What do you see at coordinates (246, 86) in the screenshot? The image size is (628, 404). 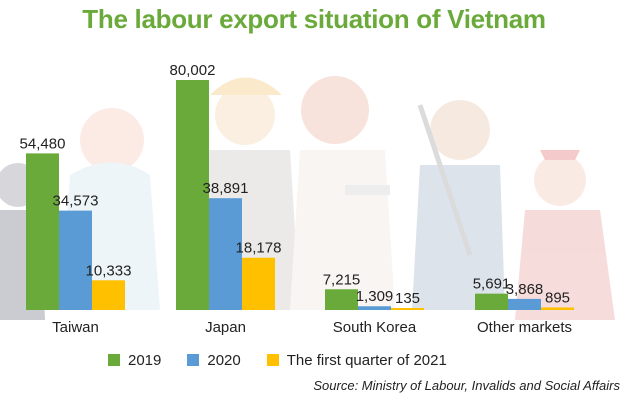 I see `figure-worker-helmet` at bounding box center [246, 86].